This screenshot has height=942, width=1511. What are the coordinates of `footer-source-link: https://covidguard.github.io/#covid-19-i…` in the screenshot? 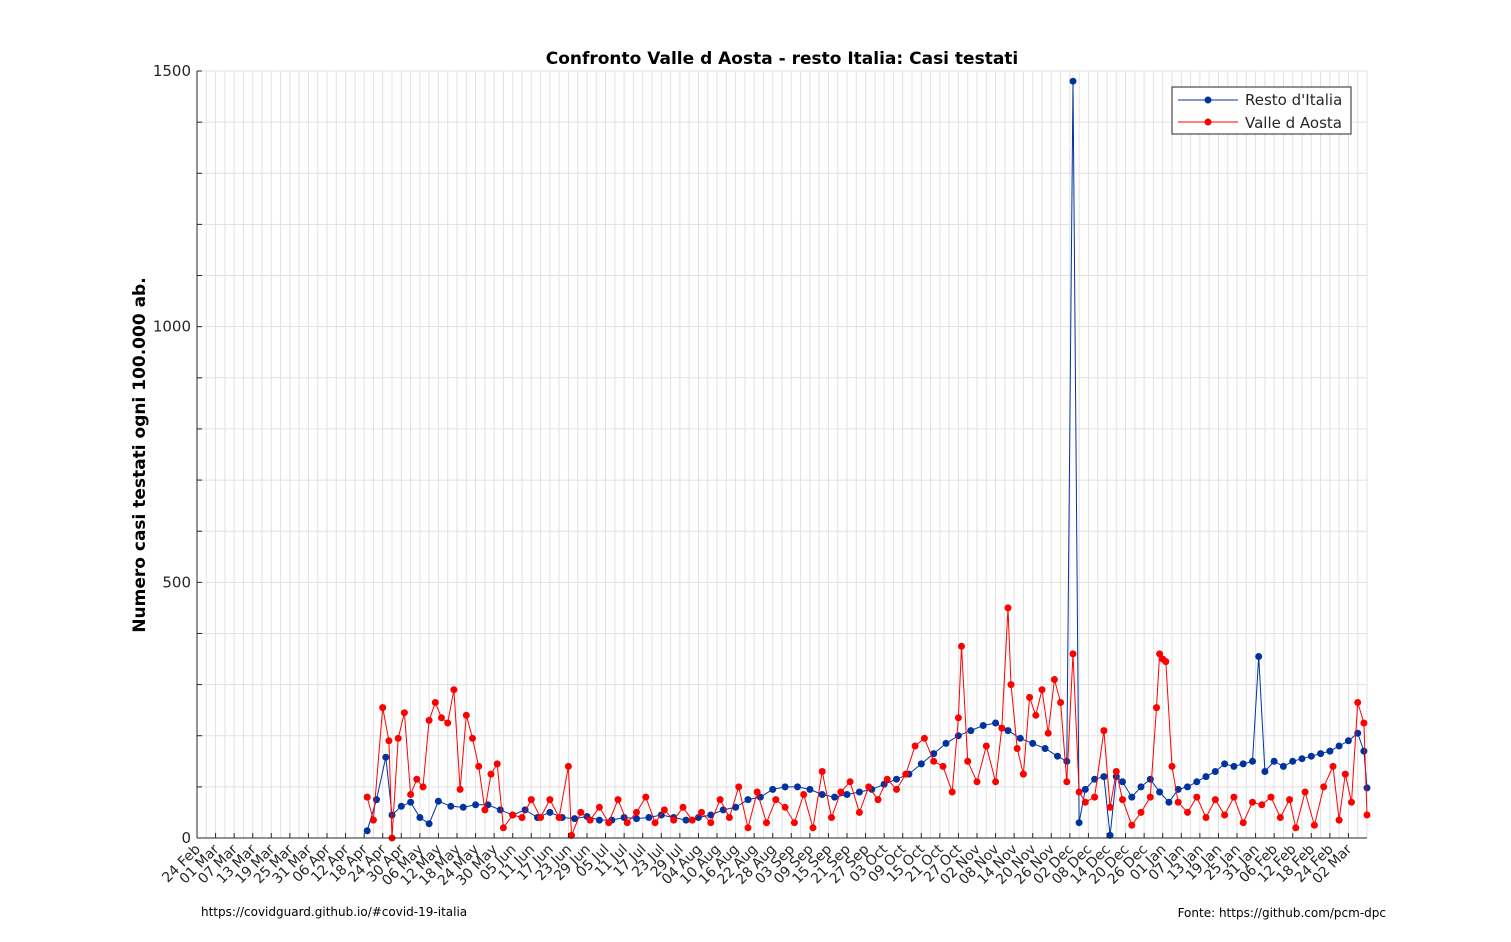 It's located at (334, 912).